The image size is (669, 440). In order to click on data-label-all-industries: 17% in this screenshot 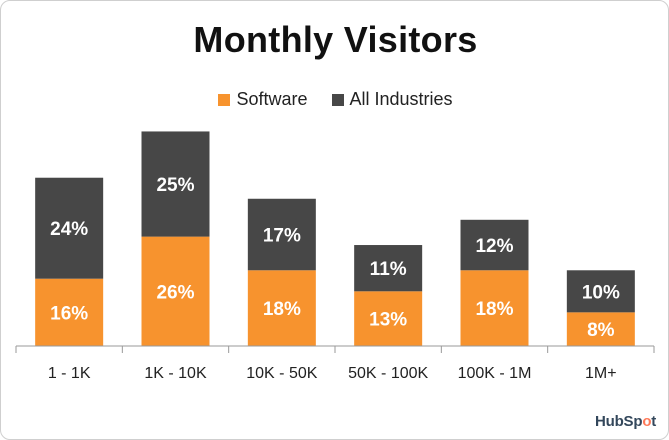, I will do `click(282, 236)`.